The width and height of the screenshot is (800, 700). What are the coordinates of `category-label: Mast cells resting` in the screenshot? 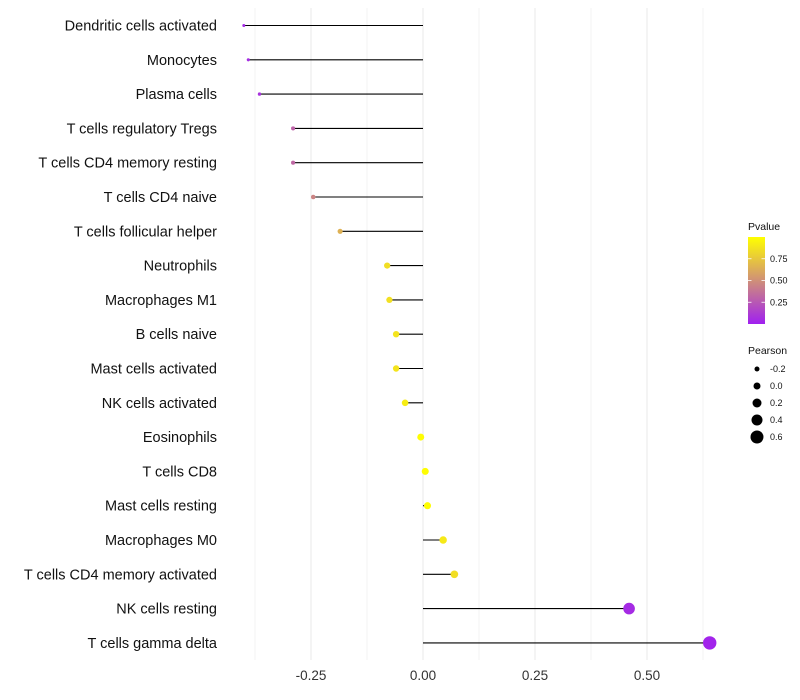 It's located at (161, 507).